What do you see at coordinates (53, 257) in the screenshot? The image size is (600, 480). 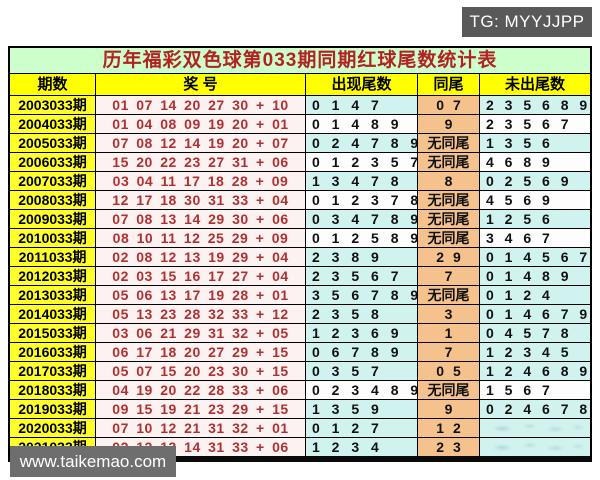 I see `period-cell: 2011033期` at bounding box center [53, 257].